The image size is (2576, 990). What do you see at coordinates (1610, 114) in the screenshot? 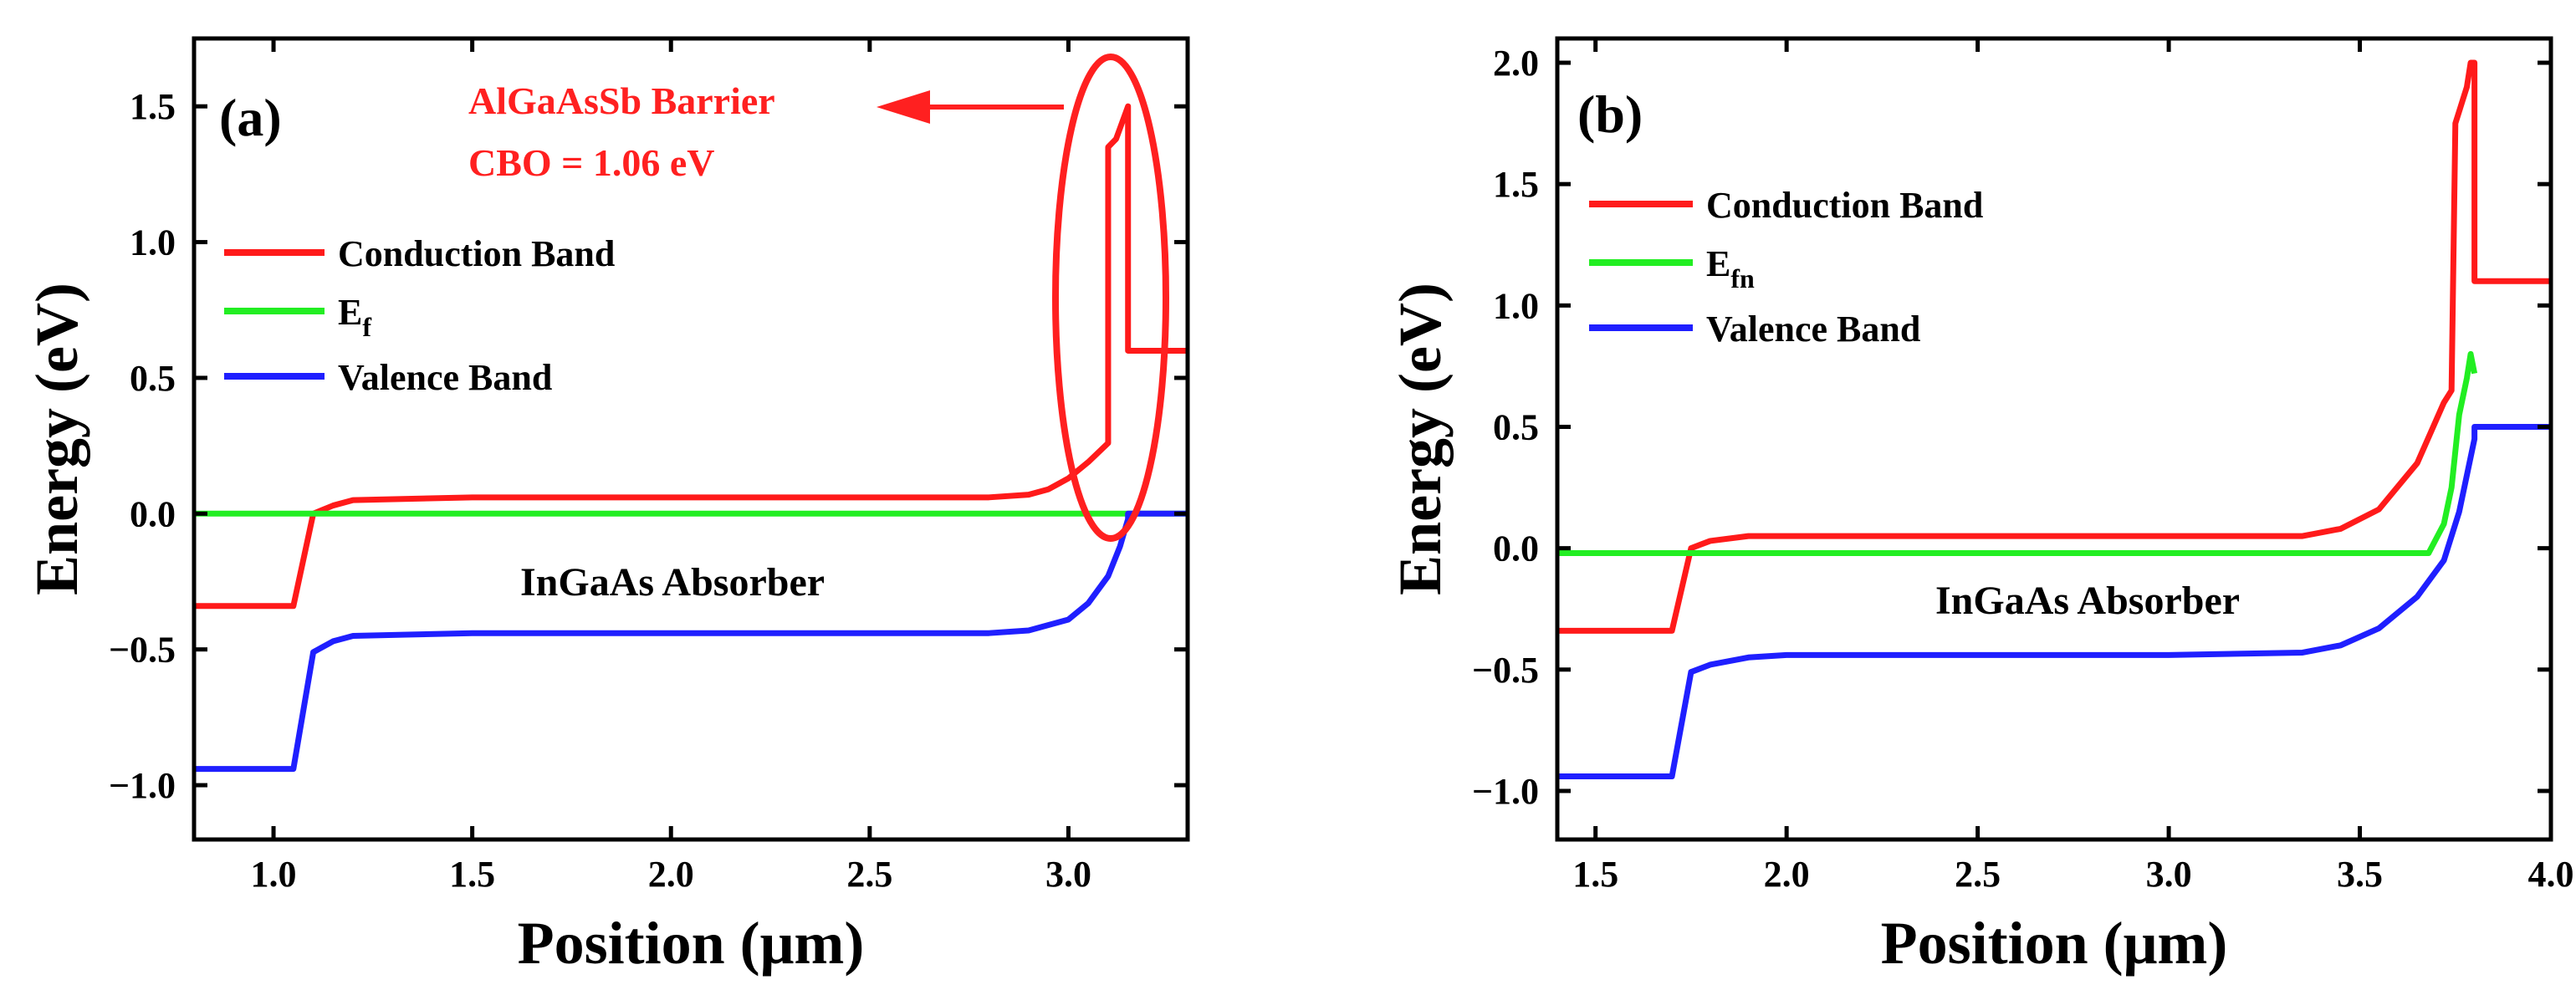
I see `panel-b-label: (b)` at bounding box center [1610, 114].